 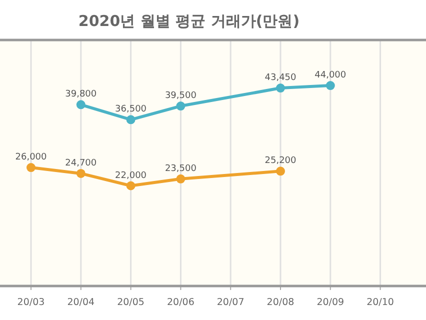 What do you see at coordinates (380, 302) in the screenshot?
I see `x-tick-label: 20/10` at bounding box center [380, 302].